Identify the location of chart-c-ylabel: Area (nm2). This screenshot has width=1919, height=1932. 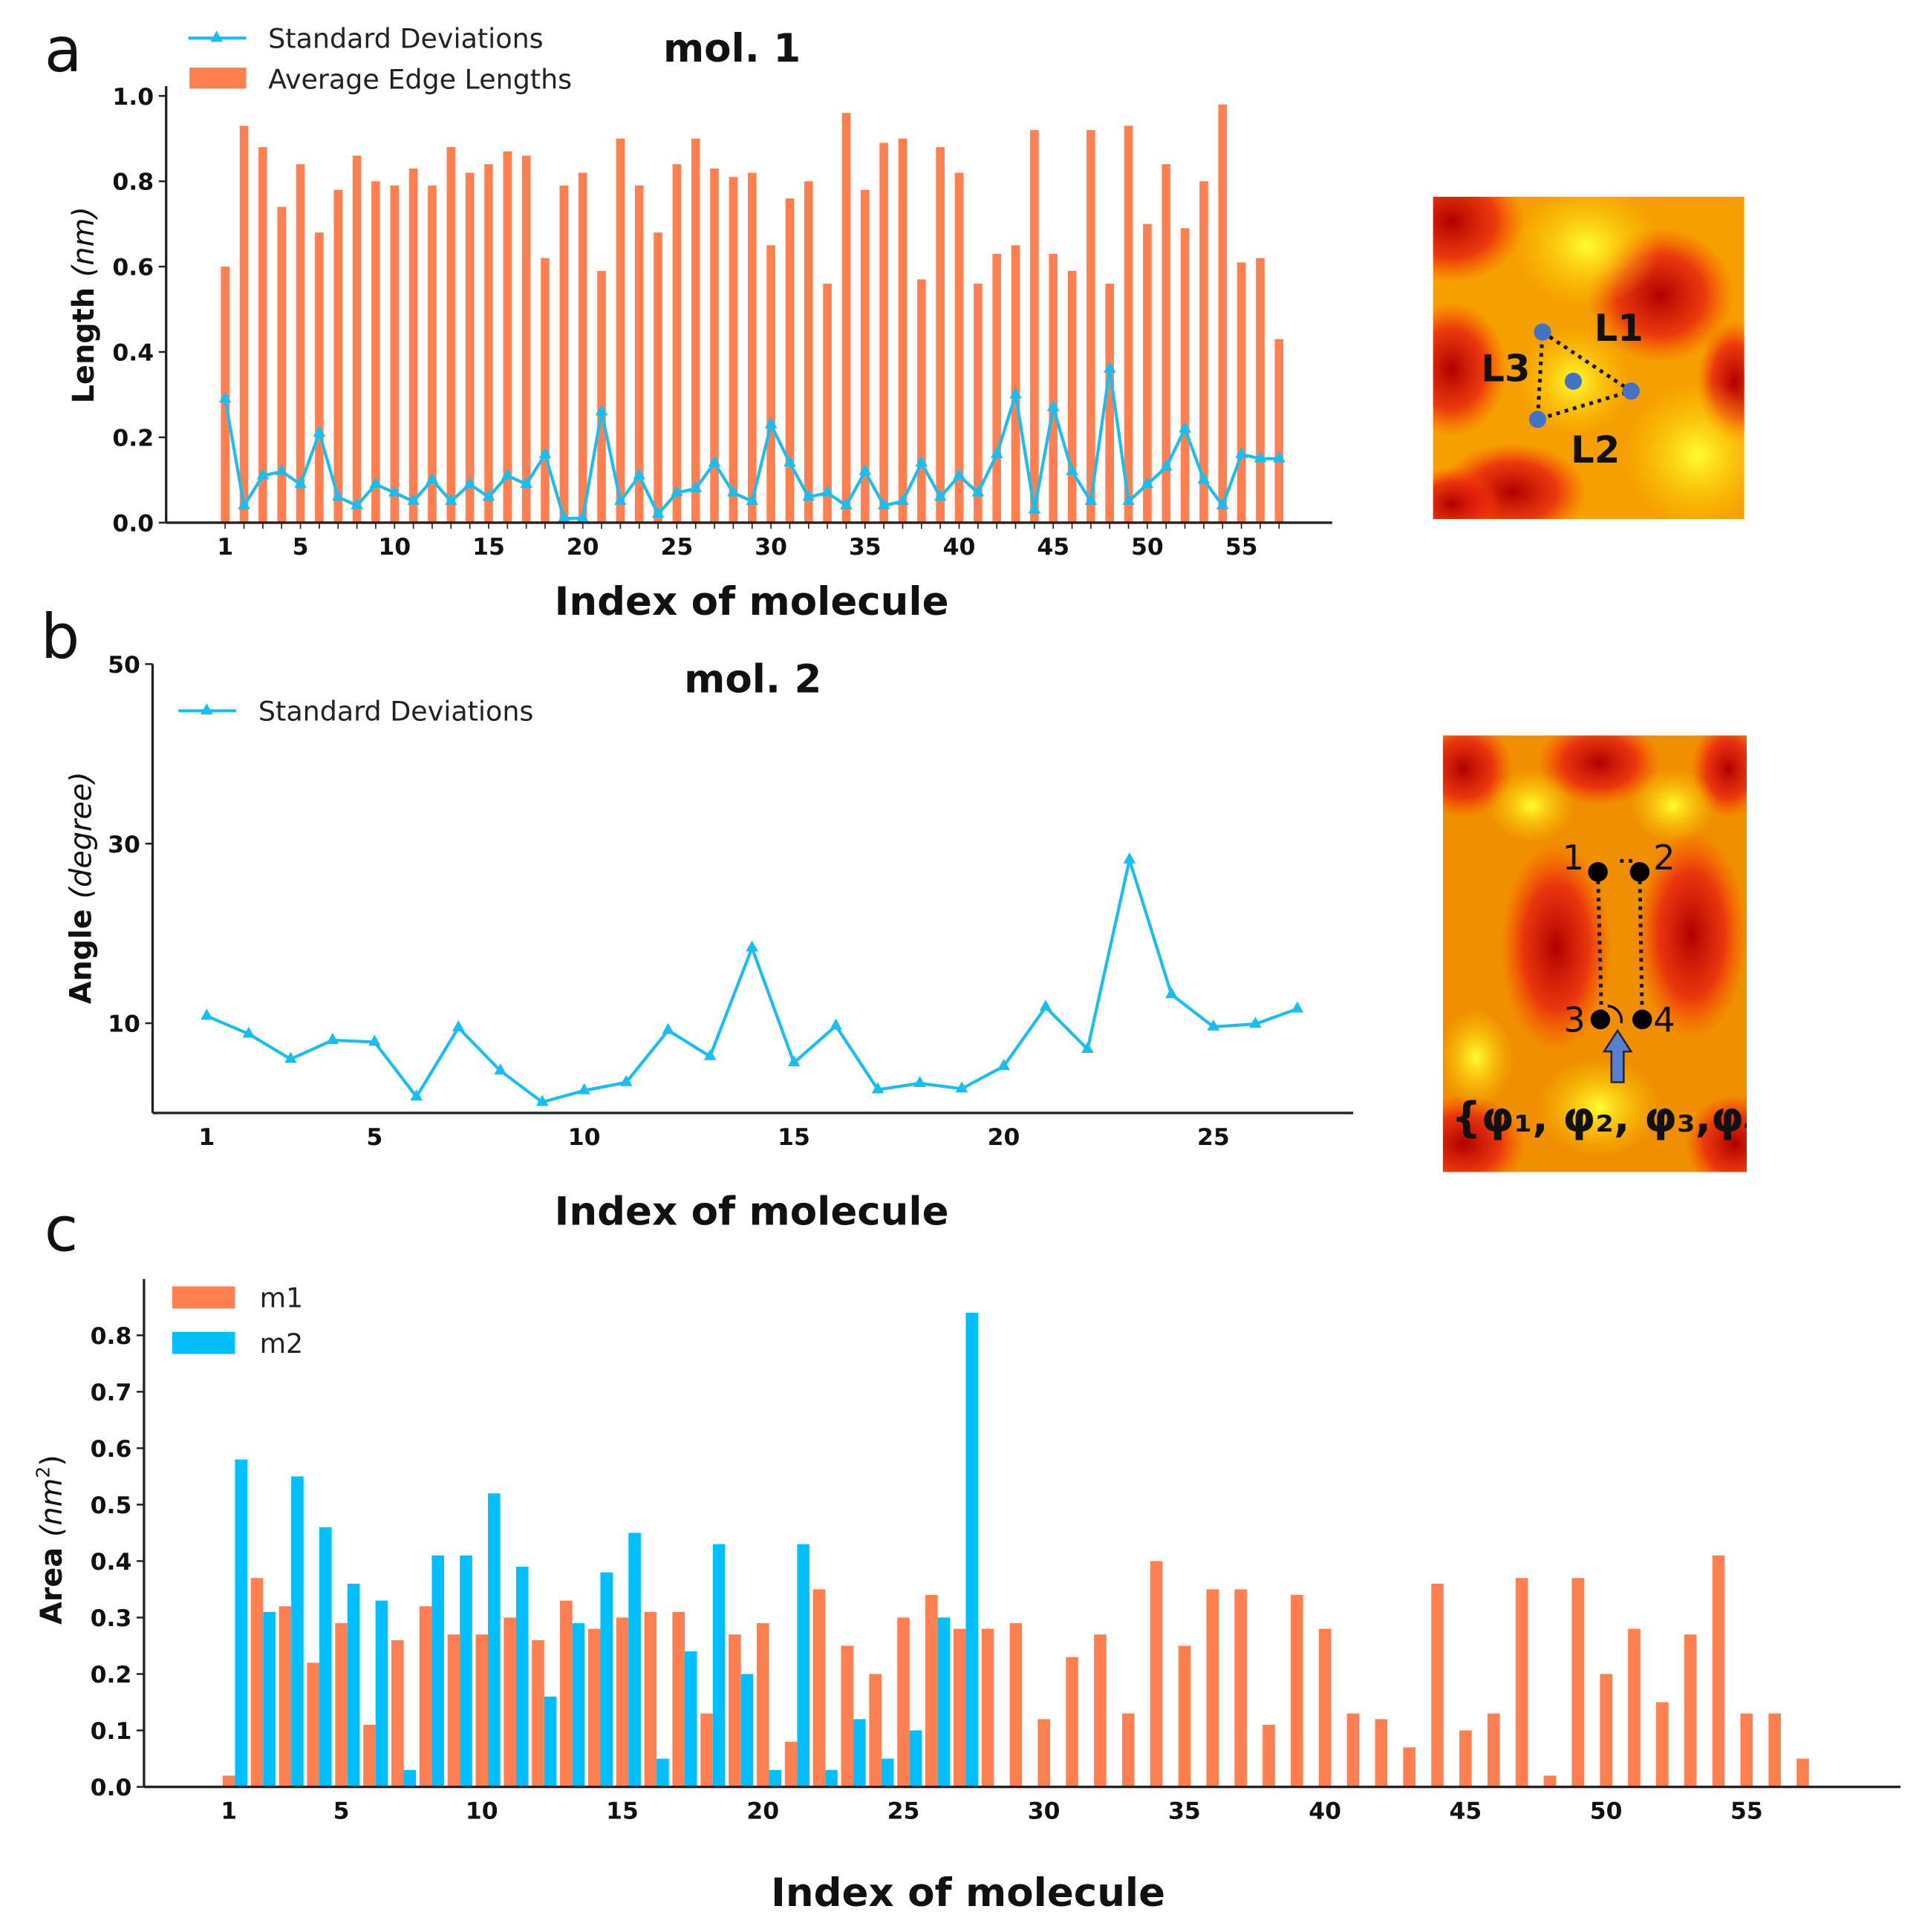
(50, 1540).